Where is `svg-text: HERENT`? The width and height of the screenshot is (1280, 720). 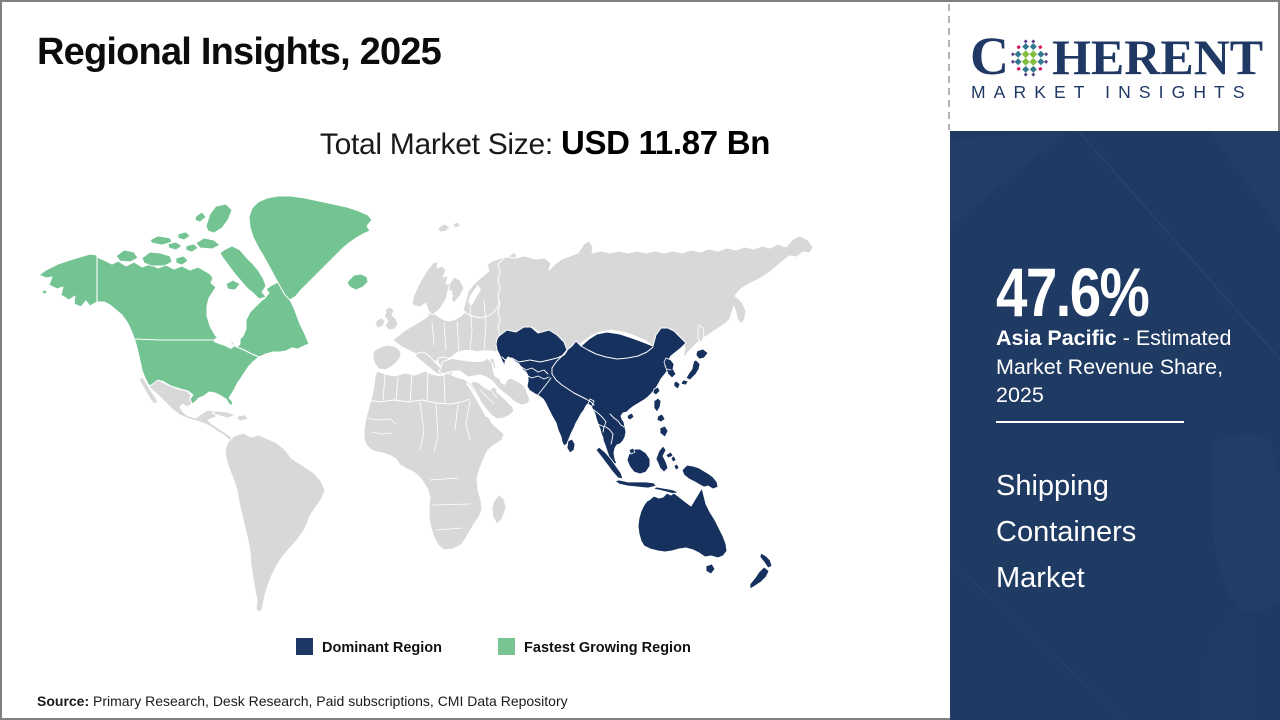
svg-text: HERENT is located at coordinates (1157, 57).